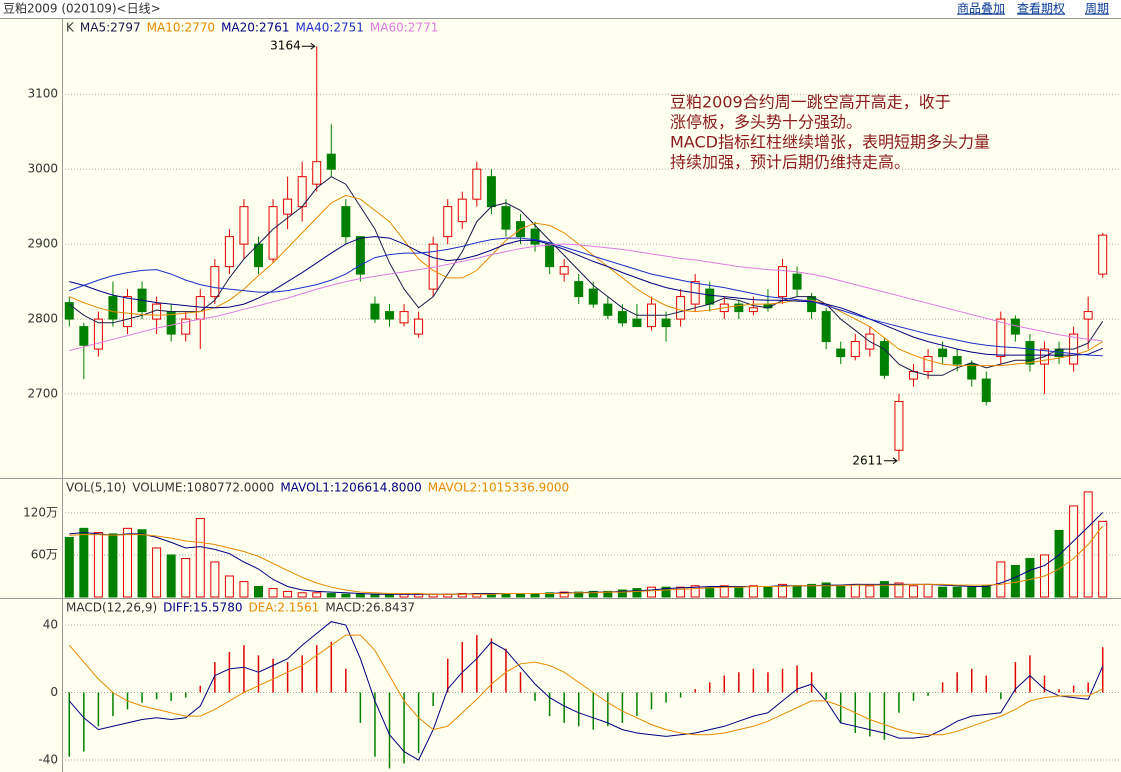  I want to click on link-overlay: 商品叠加, so click(981, 8).